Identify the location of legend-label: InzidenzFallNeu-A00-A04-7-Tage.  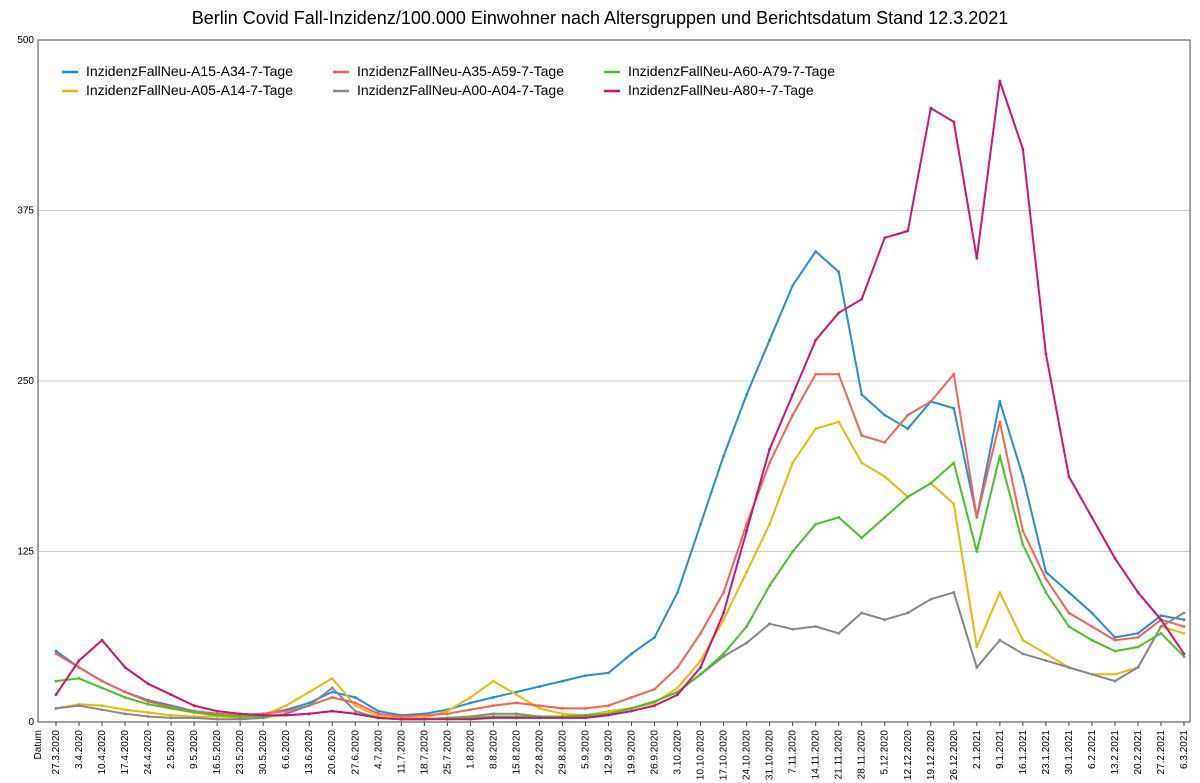
(460, 90).